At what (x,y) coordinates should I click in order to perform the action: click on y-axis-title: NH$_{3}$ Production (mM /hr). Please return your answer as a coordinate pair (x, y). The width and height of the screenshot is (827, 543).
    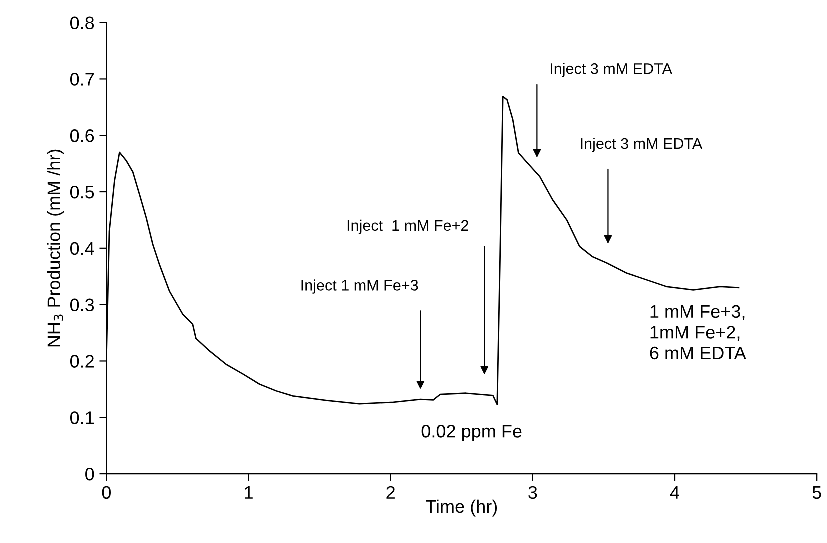
    Looking at the image, I should click on (55, 248).